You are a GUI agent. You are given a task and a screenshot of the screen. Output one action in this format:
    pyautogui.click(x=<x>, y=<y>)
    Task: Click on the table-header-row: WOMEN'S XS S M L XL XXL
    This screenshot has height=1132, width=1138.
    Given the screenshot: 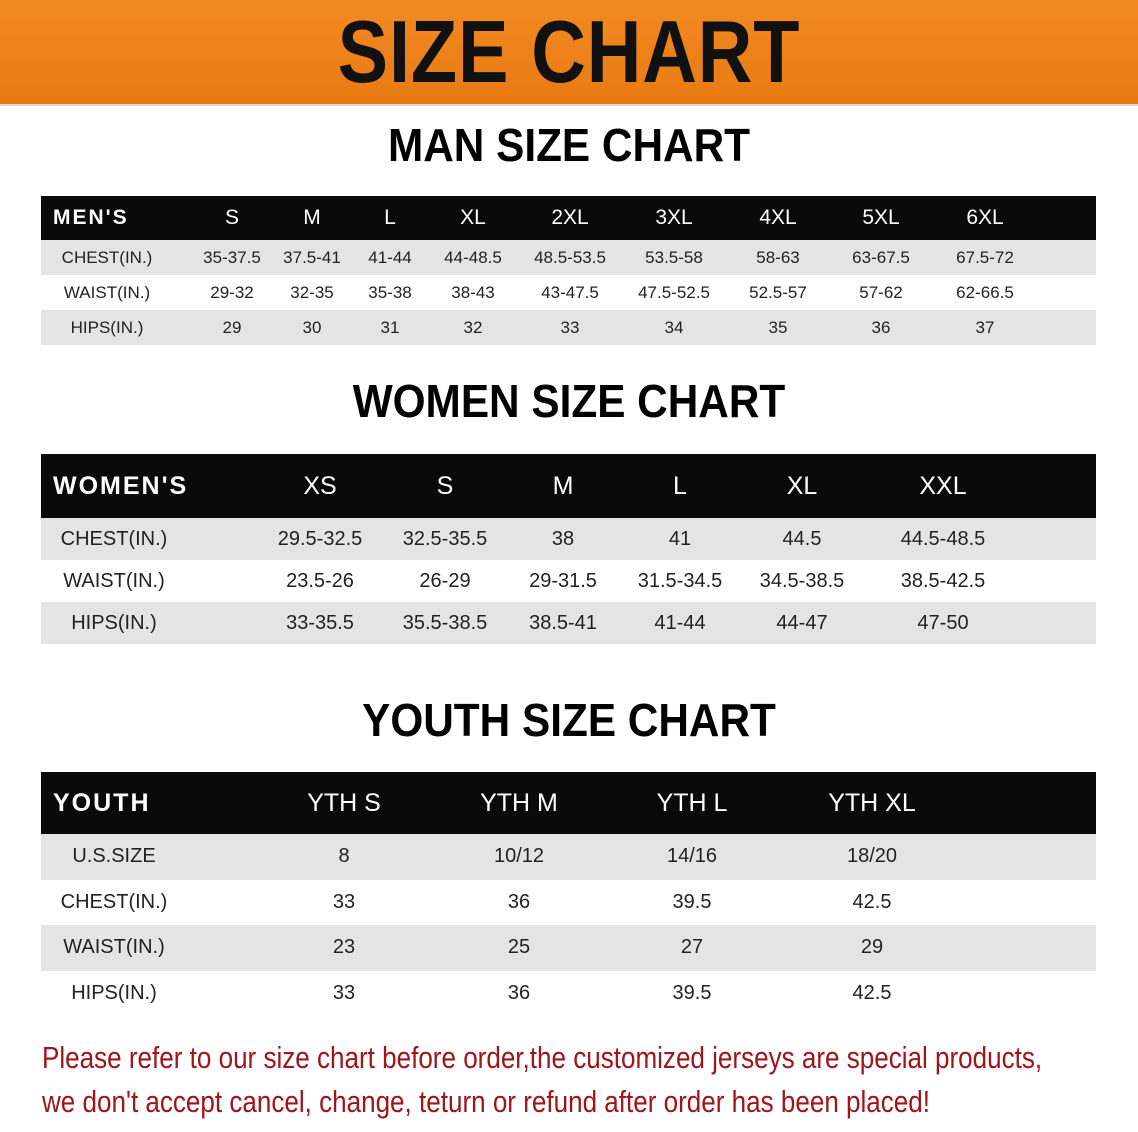 What is the action you would take?
    pyautogui.click(x=568, y=486)
    